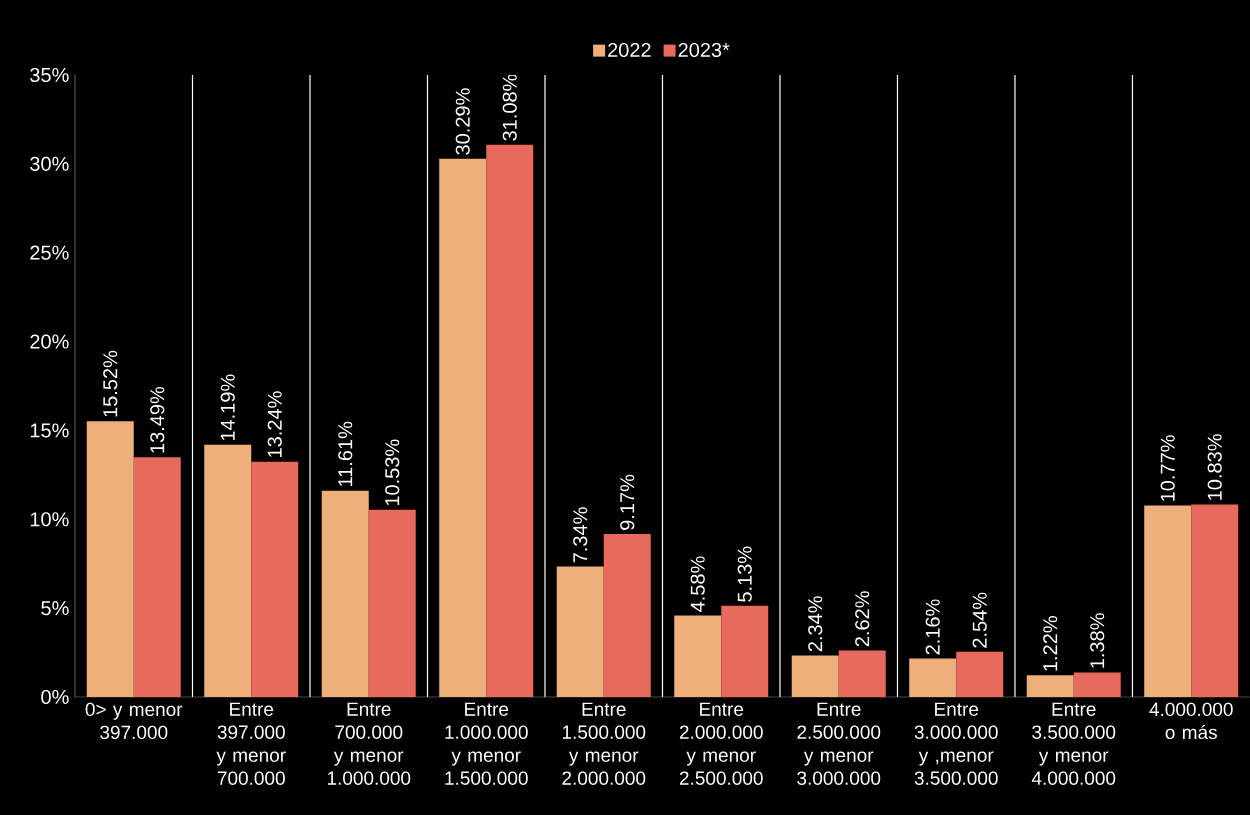  What do you see at coordinates (1191, 721) in the screenshot?
I see `x-tick-label: 4.000.000 o más` at bounding box center [1191, 721].